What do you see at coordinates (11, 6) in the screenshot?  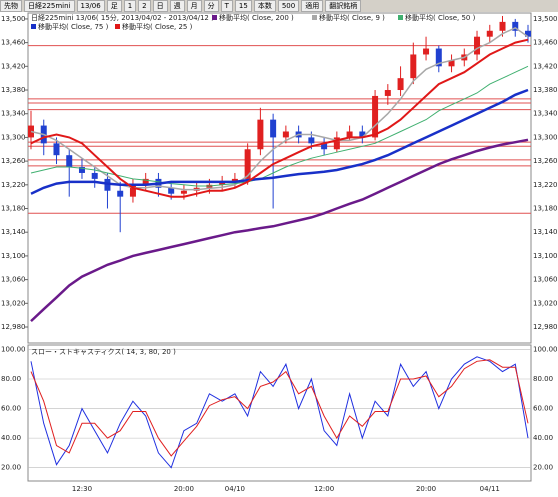 I see `toolbar-item: 先物` at bounding box center [11, 6].